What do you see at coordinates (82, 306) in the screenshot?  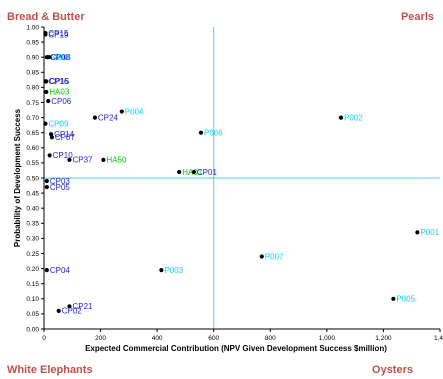 I see `data-point-label: CP21` at bounding box center [82, 306].